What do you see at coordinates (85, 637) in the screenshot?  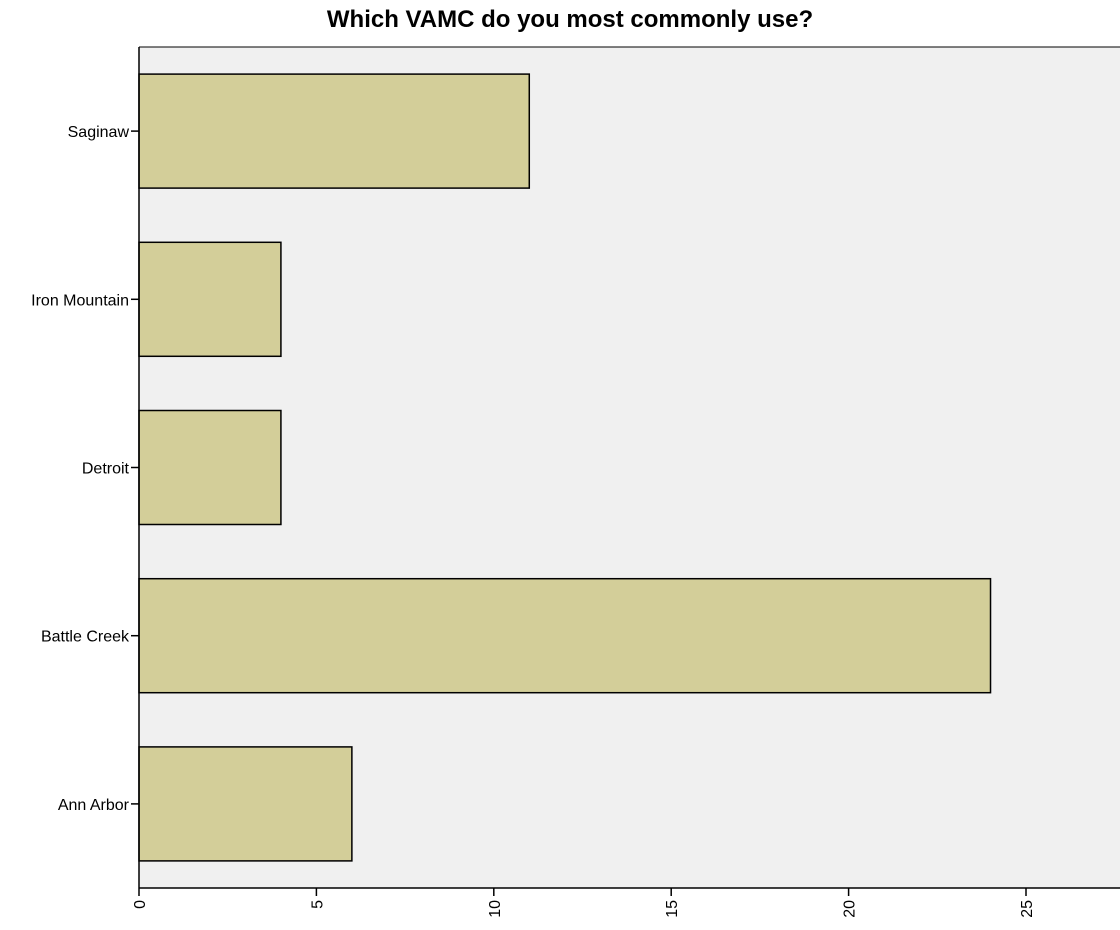 I see `y-tick-label: Battle Creek` at bounding box center [85, 637].